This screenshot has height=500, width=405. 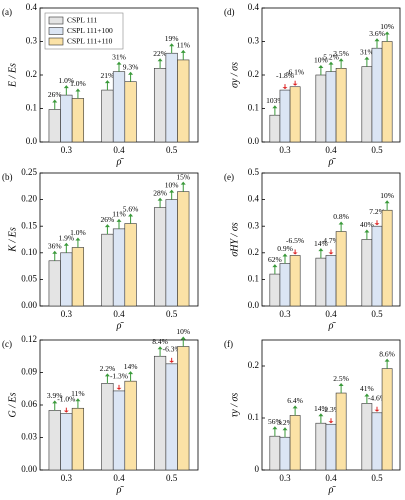 What do you see at coordinates (295, 240) in the screenshot?
I see `change-label: -6.5%` at bounding box center [295, 240].